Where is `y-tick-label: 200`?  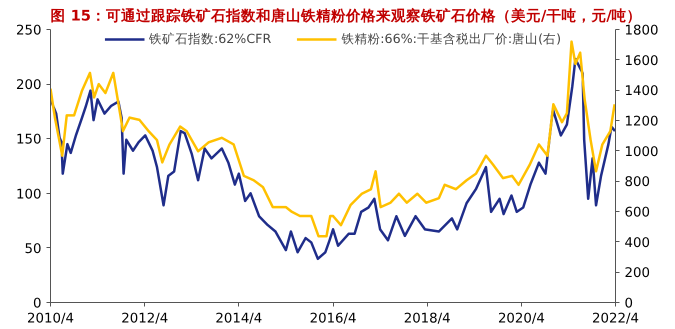
y-tick-label: 200 is located at coordinates (29, 86).